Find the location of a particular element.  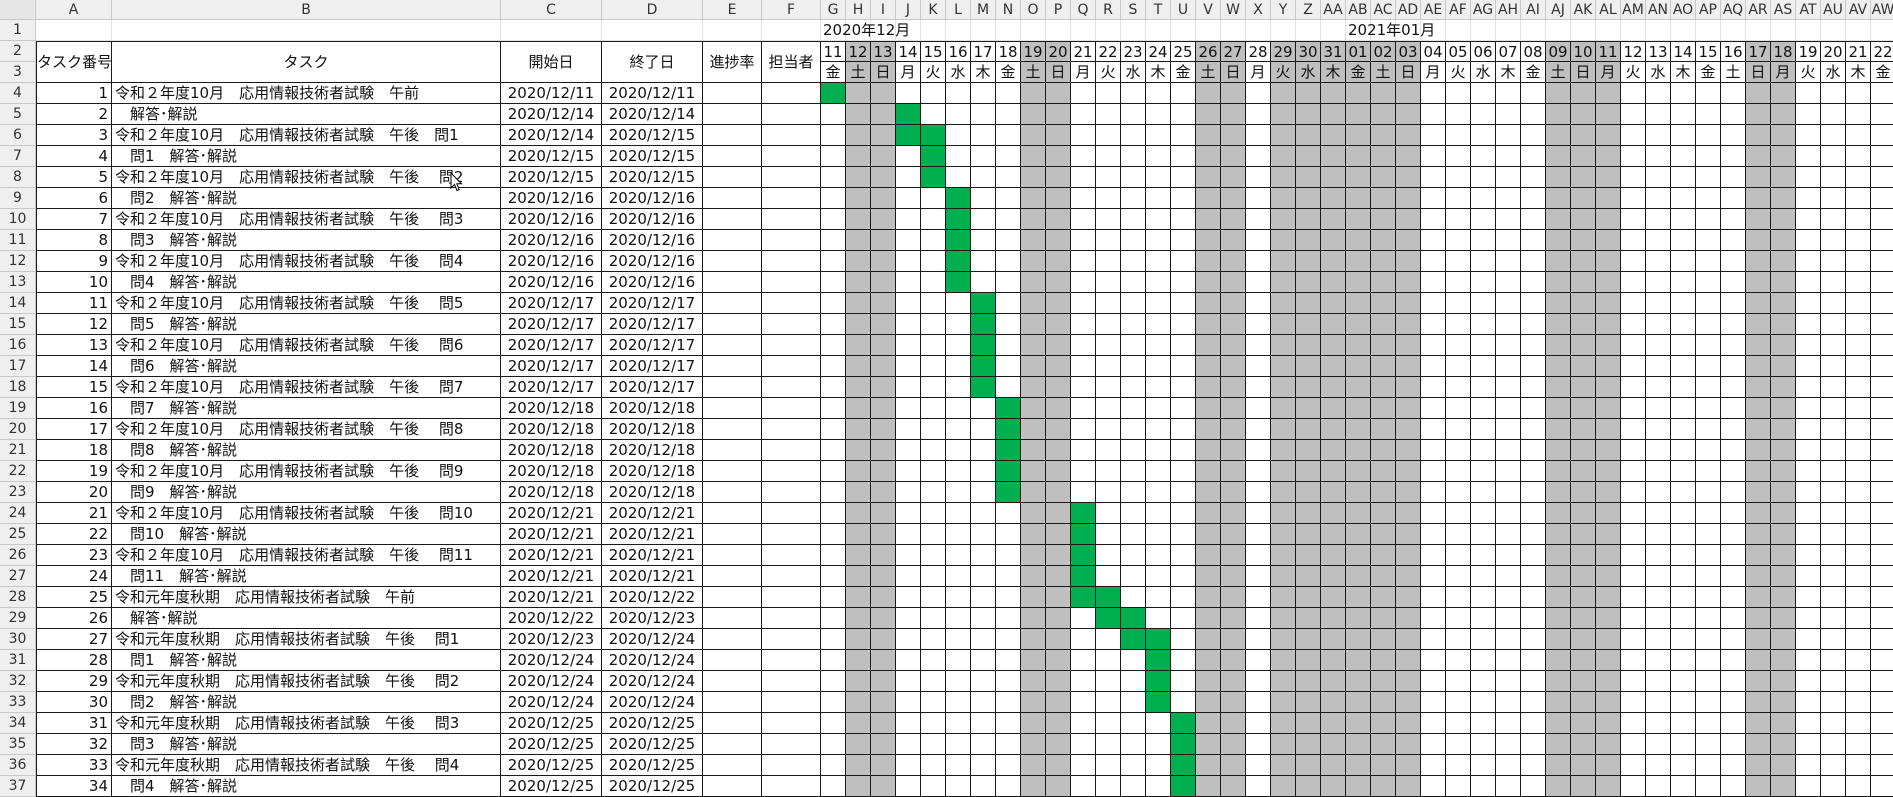

end-date-cell: 2020/12/15 is located at coordinates (652, 156).